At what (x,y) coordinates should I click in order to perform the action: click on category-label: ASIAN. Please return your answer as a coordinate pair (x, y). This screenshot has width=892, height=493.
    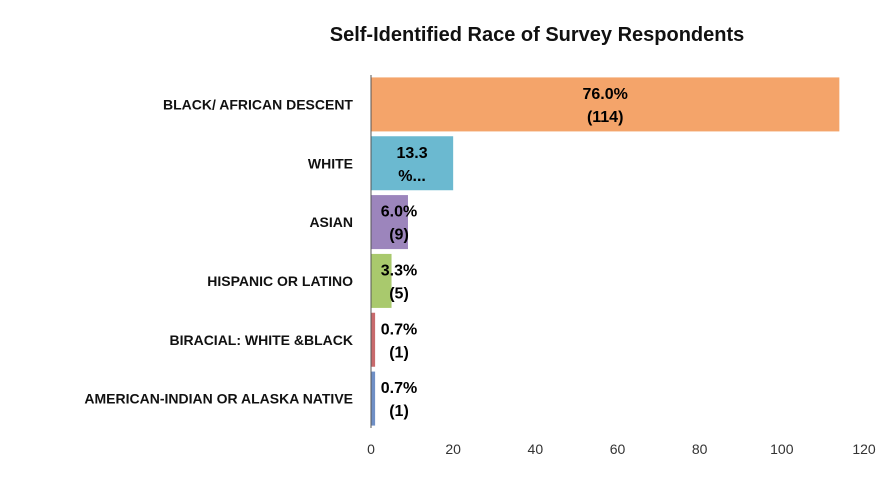
    Looking at the image, I should click on (331, 222).